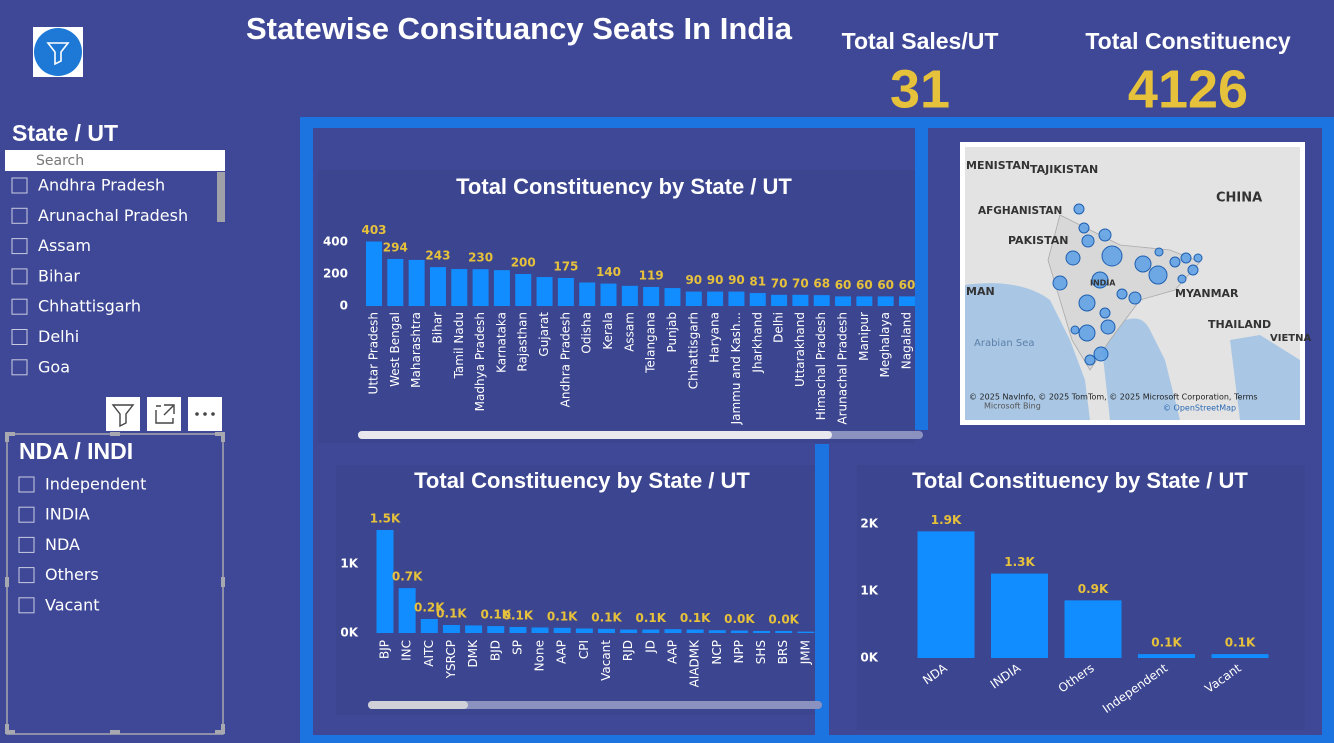 The image size is (1334, 743). Describe the element at coordinates (595, 705) in the screenshot. I see `scroll-track` at that location.